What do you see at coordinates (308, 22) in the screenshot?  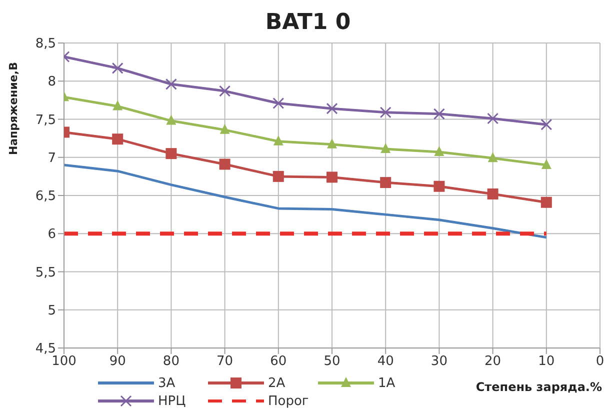 I see `chart-title: BAT1 0` at bounding box center [308, 22].